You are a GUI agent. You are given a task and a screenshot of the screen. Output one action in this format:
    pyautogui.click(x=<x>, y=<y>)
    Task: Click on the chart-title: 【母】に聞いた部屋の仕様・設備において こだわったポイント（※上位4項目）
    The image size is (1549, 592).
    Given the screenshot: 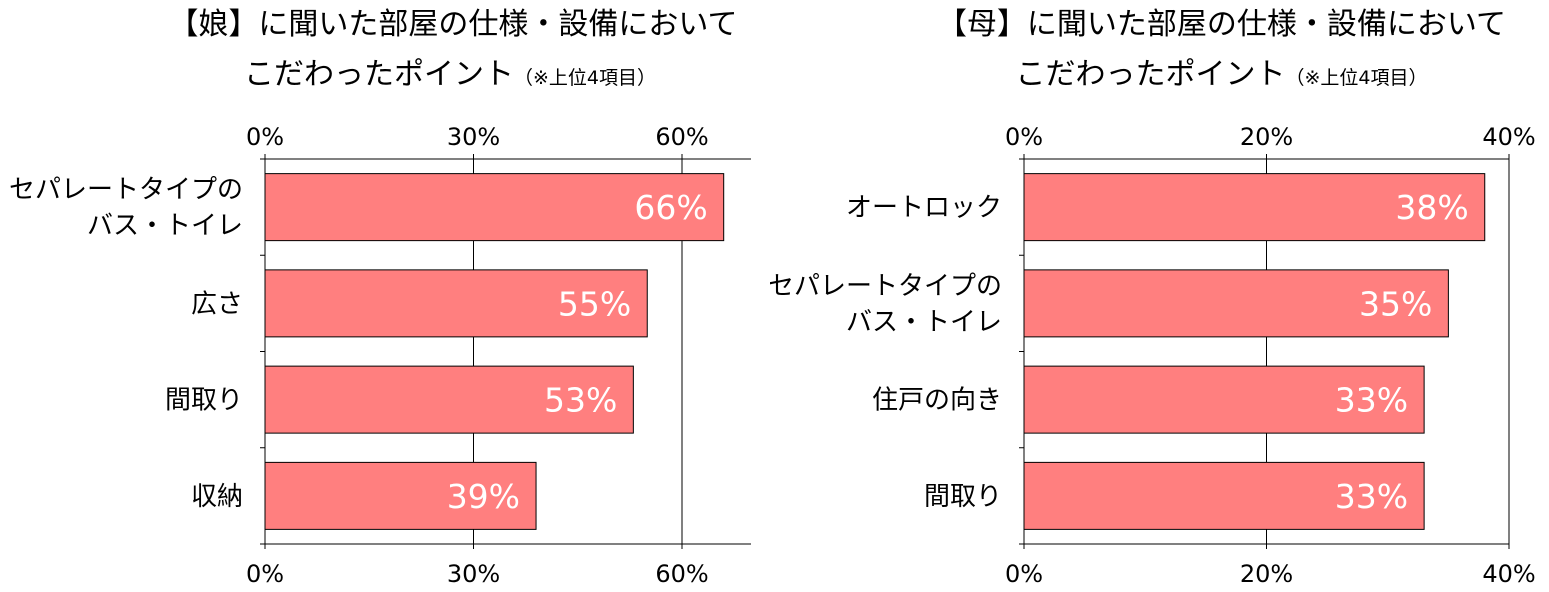 What is the action you would take?
    pyautogui.click(x=1159, y=51)
    